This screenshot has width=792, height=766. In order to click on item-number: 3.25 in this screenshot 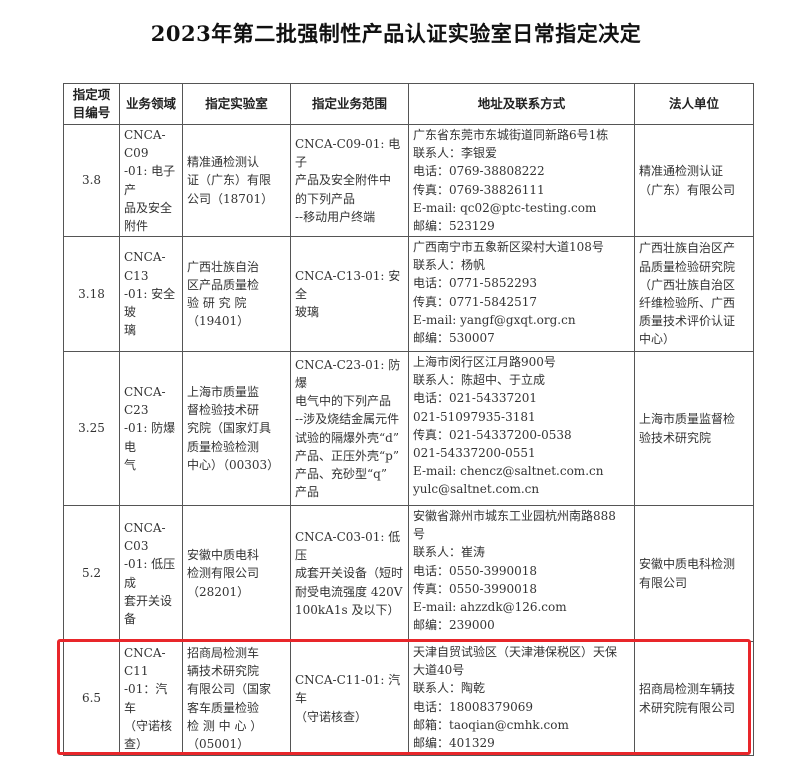, I will do `click(91, 428)`.